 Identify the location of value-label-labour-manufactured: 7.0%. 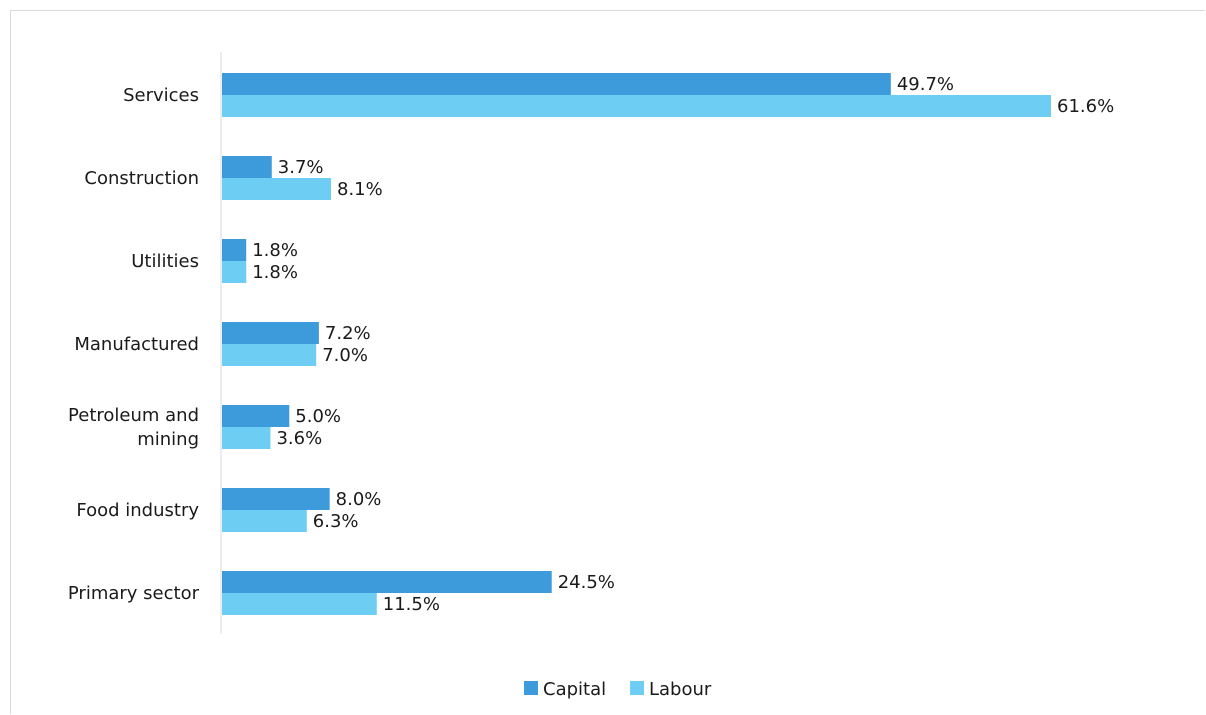
(345, 355).